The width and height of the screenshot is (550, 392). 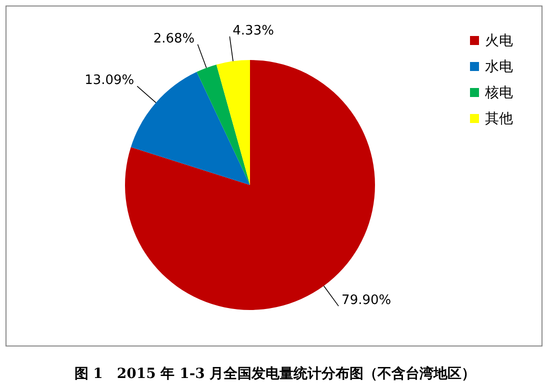 I want to click on data-label: 4.33%, so click(x=253, y=30).